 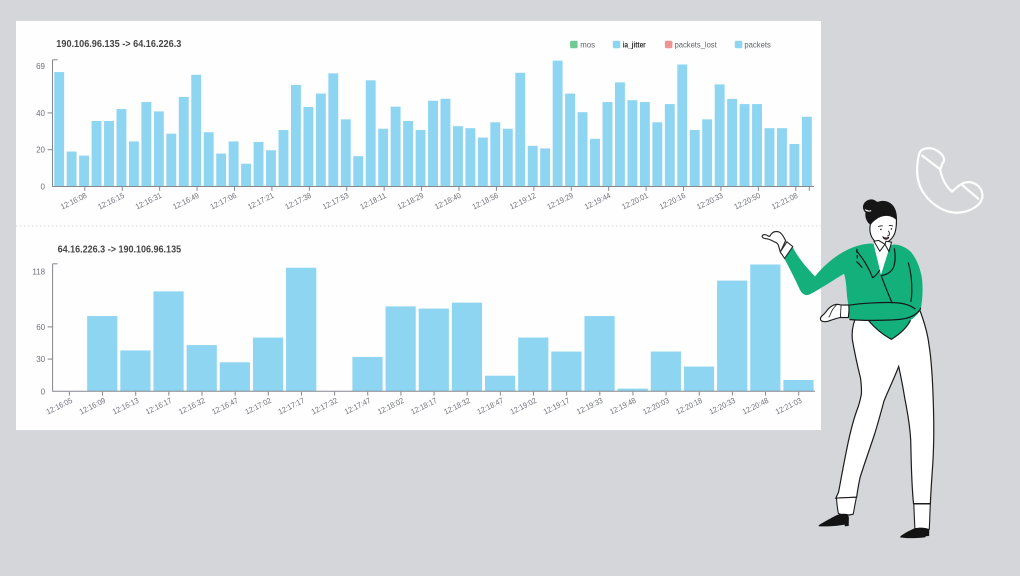 I want to click on svg-text: 64.16.226.3 -> 190.106.96.135, so click(x=120, y=250).